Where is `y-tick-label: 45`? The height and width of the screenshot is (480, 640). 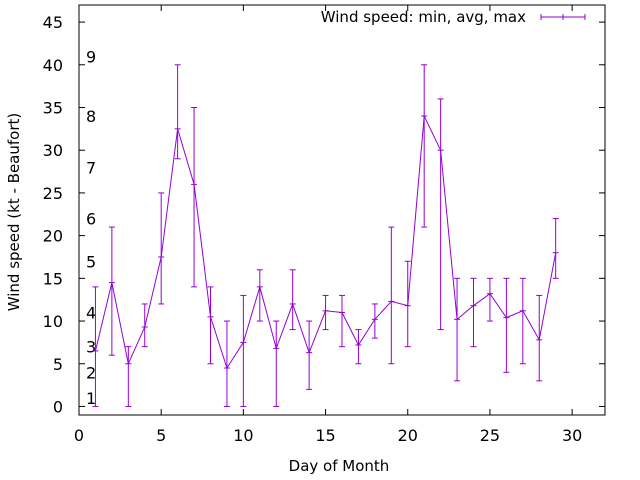 y-tick-label: 45 is located at coordinates (53, 22).